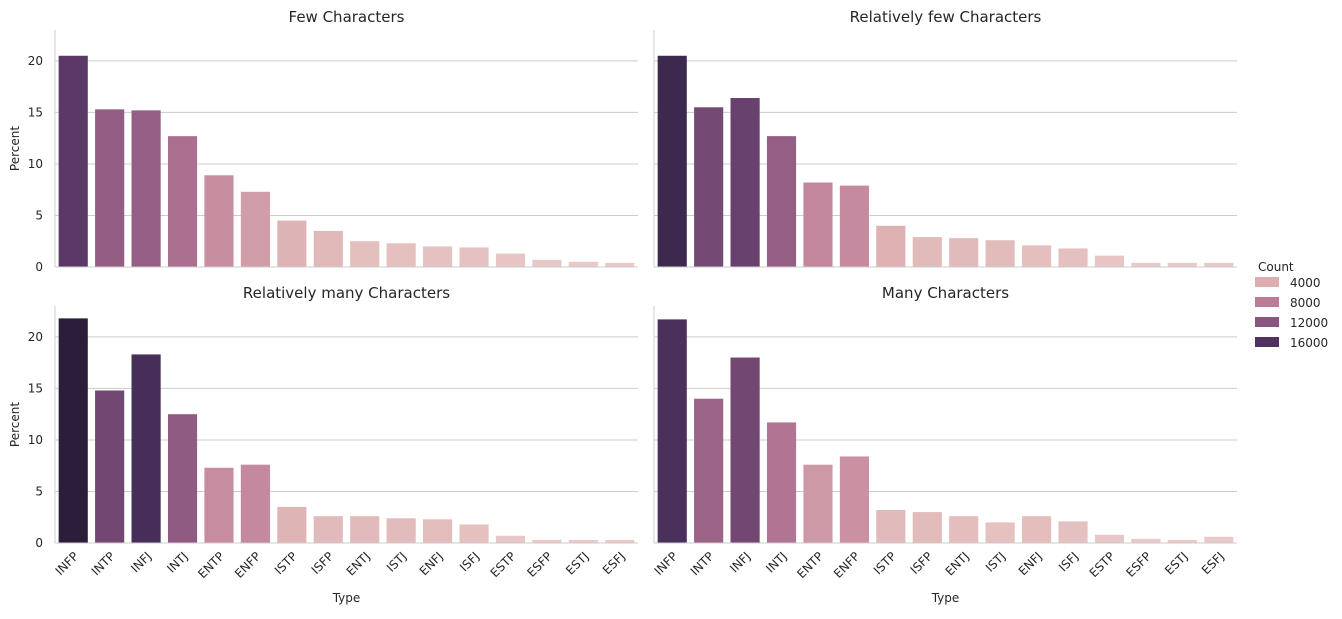 The width and height of the screenshot is (1342, 619). I want to click on y-tick-label: 10, so click(35, 440).